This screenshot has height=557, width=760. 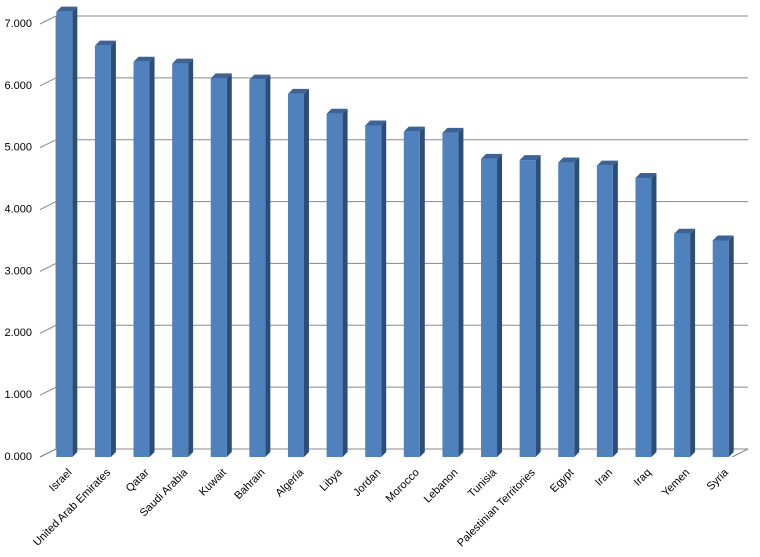 I want to click on y-tick-label: 3.000, so click(x=18, y=271).